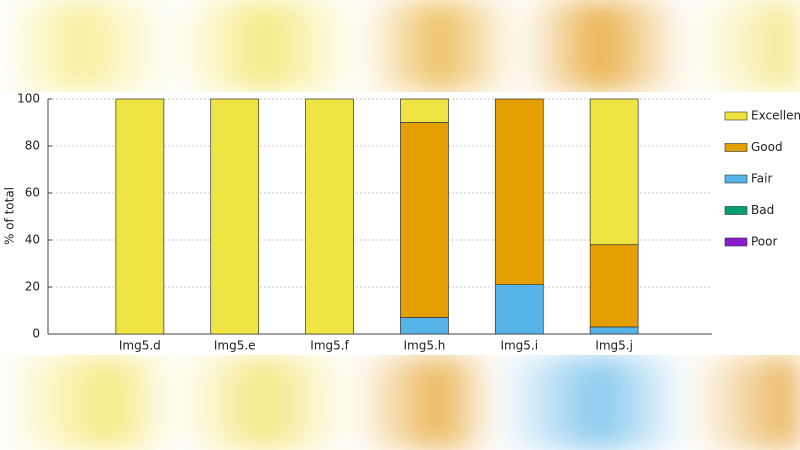 This screenshot has height=450, width=800. What do you see at coordinates (32, 287) in the screenshot?
I see `y-tick-label: 20` at bounding box center [32, 287].